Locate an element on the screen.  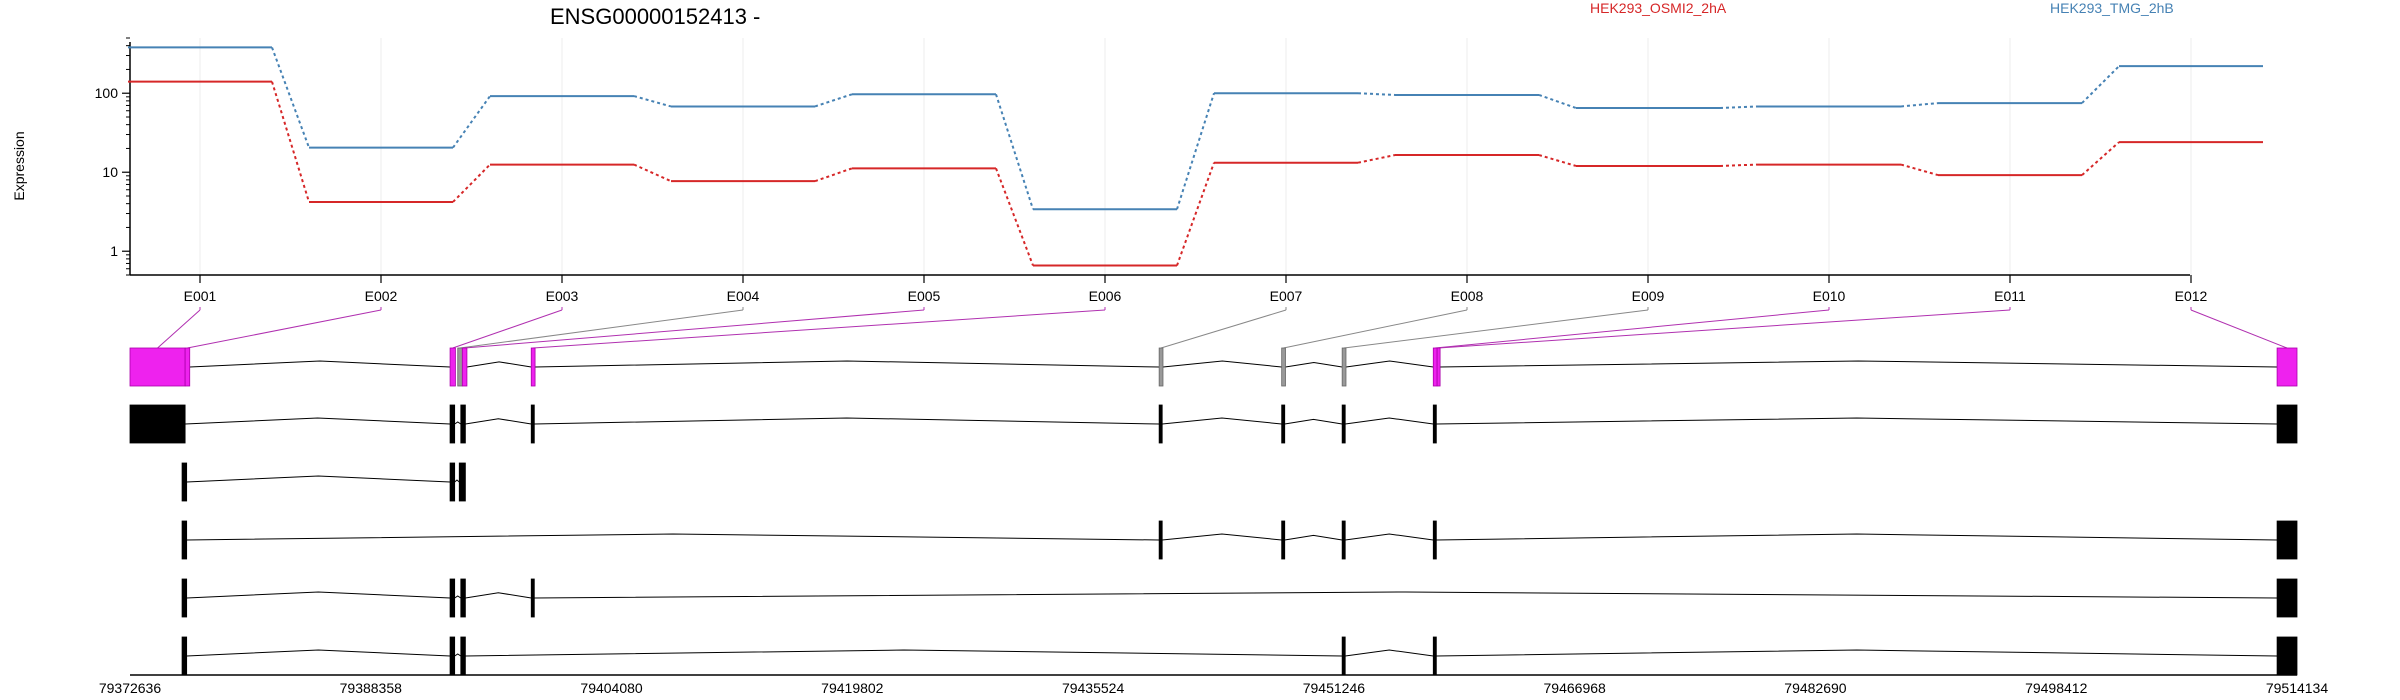
x-tick-label-e009: E009 is located at coordinates (1648, 296).